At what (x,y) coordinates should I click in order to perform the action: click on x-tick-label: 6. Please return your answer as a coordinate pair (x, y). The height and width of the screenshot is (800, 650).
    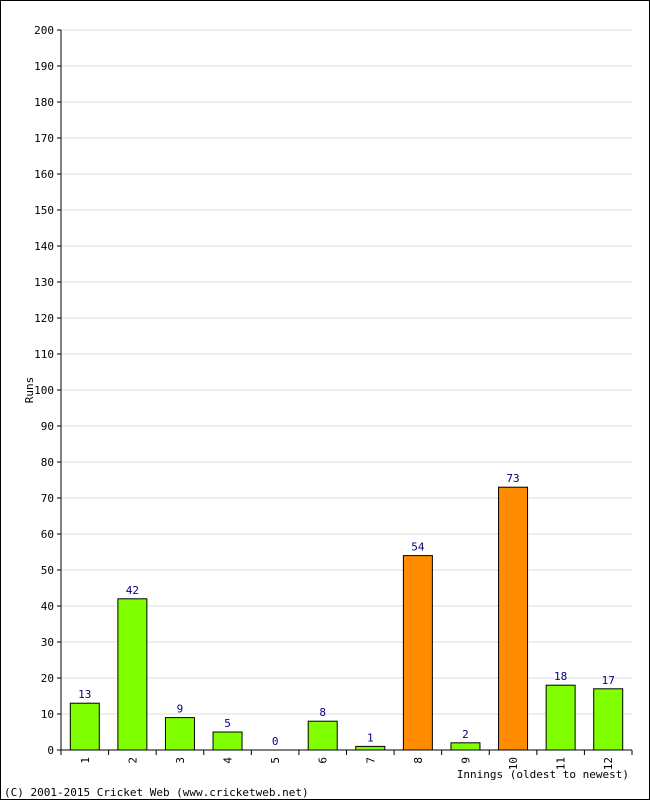
    Looking at the image, I should click on (323, 760).